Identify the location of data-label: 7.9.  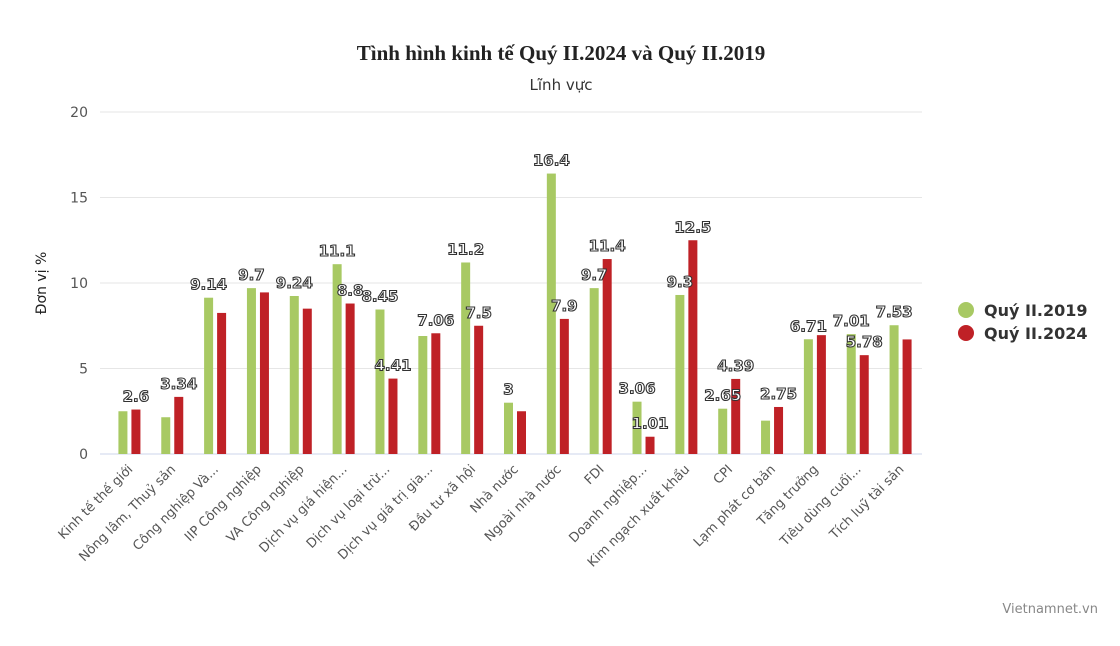
(564, 306).